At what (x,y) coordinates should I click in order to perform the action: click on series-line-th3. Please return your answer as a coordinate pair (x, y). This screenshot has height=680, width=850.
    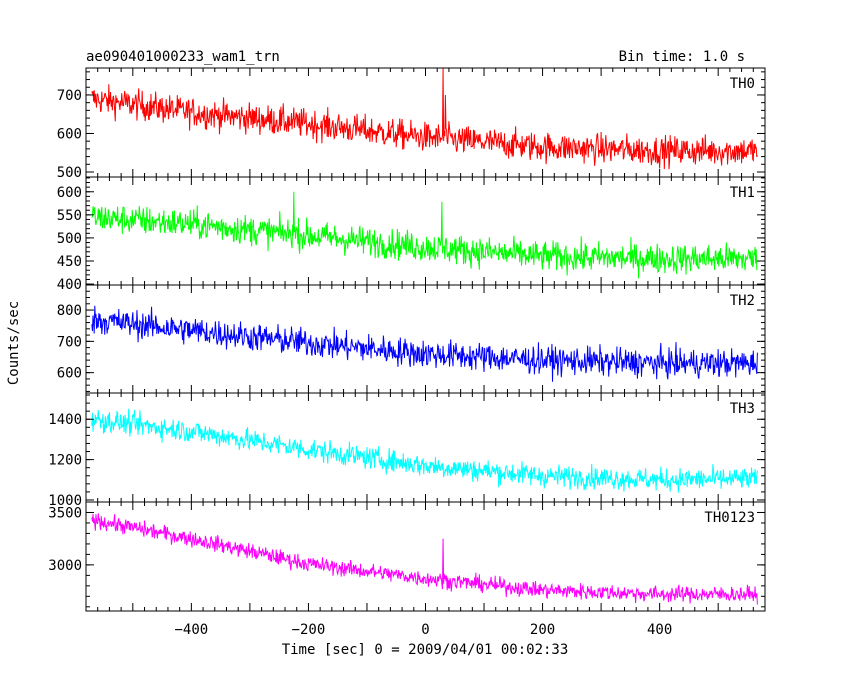
    Looking at the image, I should click on (424, 450).